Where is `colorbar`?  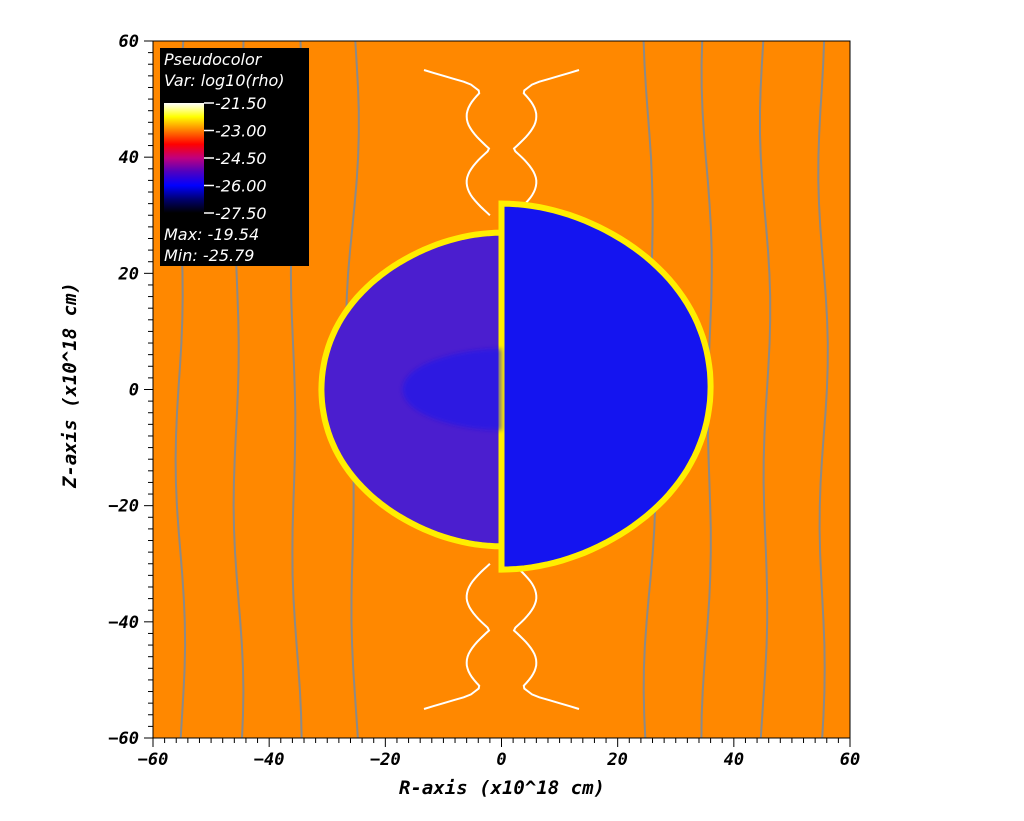
colorbar is located at coordinates (184, 158).